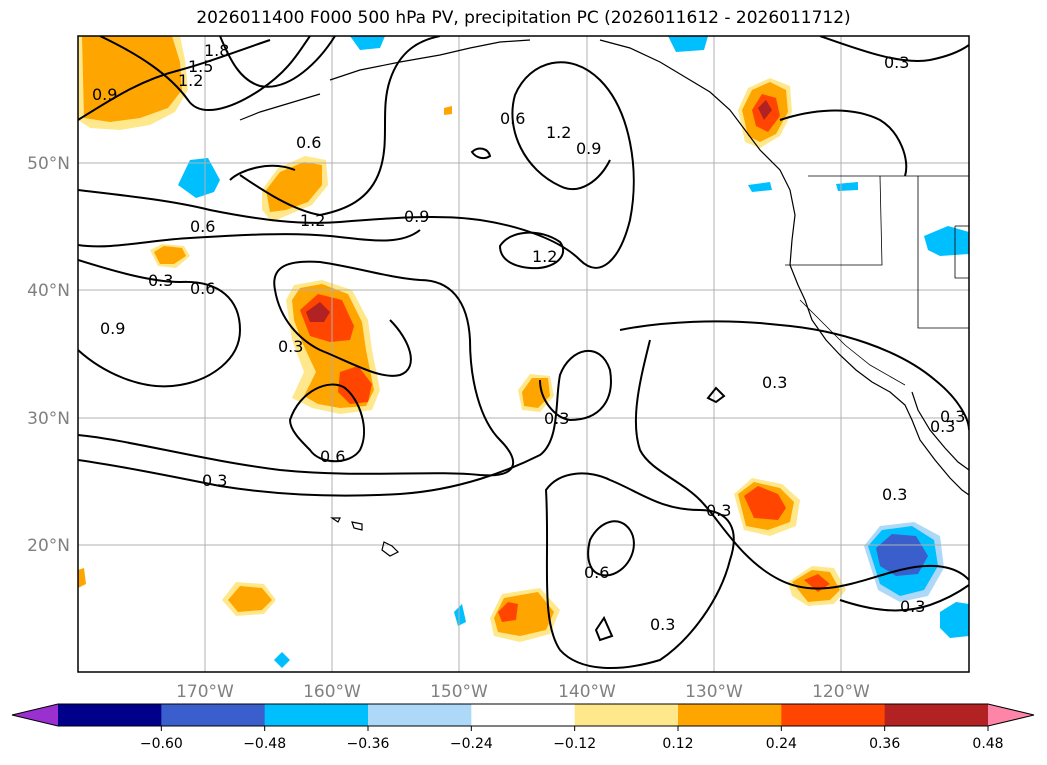 The width and height of the screenshot is (1047, 765). I want to click on lon-label-150w: 150°W, so click(459, 692).